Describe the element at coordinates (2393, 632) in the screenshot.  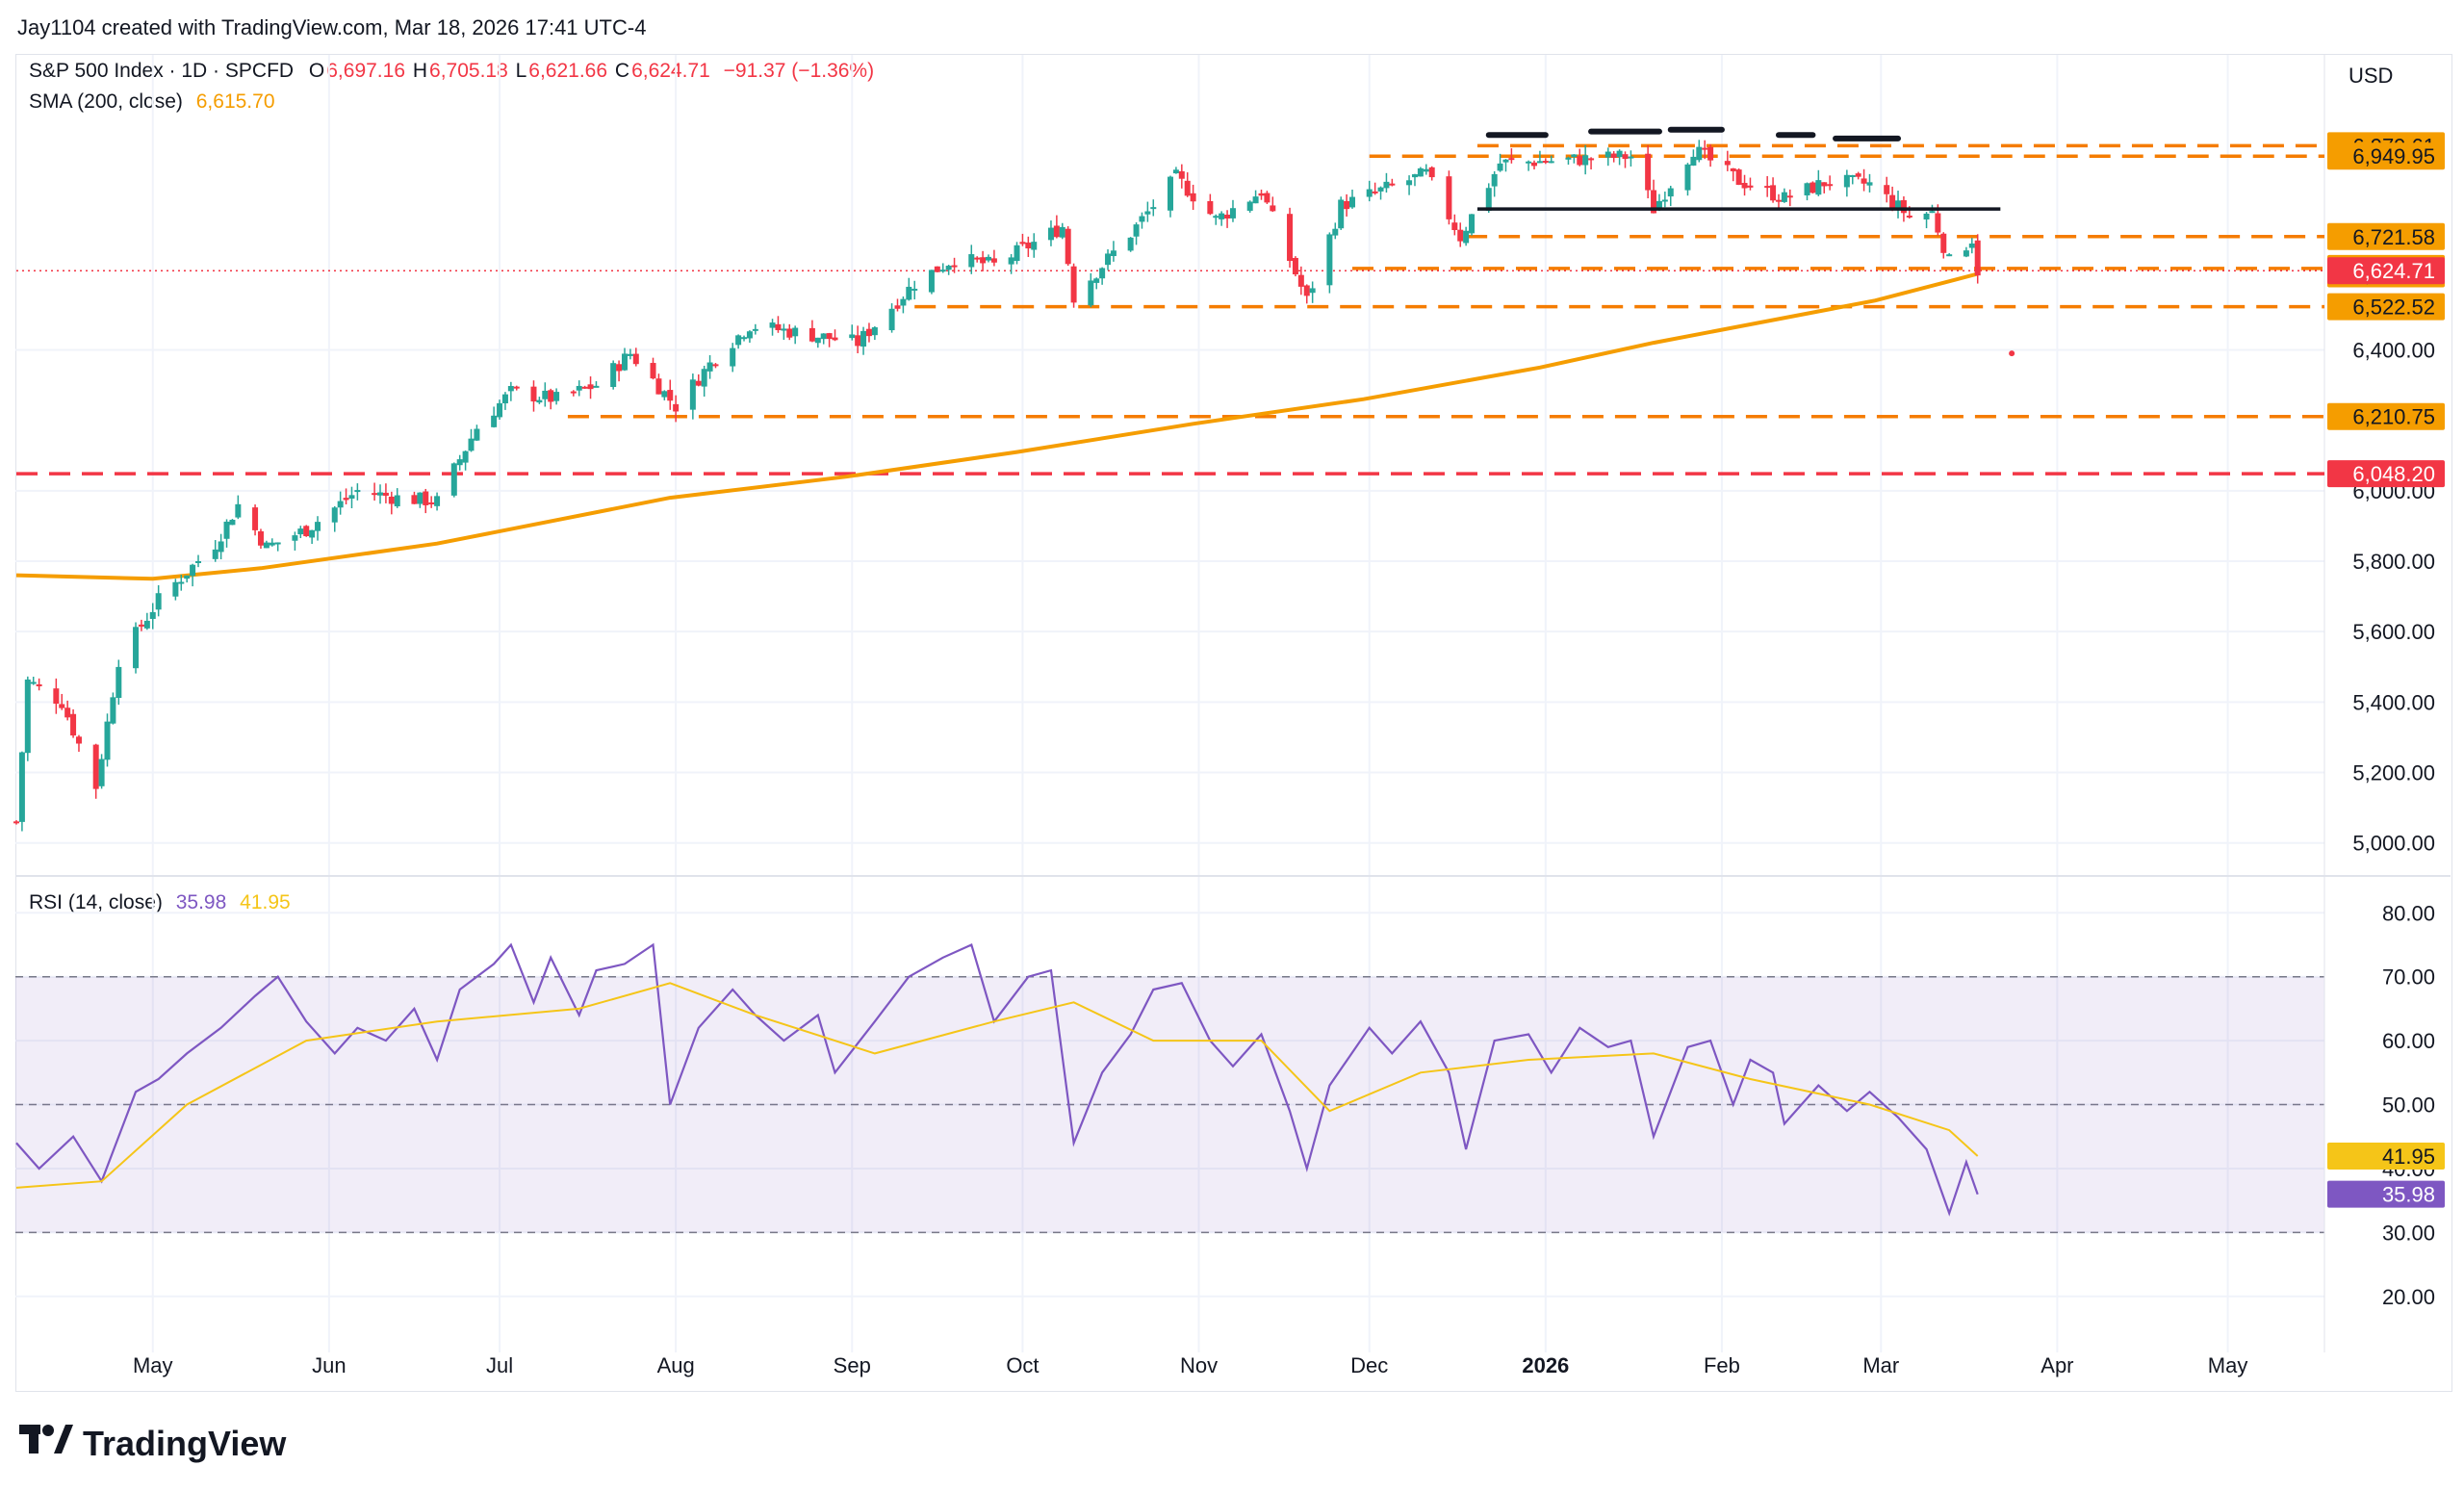
I see `price-tick-label: 5,600.00` at that location.